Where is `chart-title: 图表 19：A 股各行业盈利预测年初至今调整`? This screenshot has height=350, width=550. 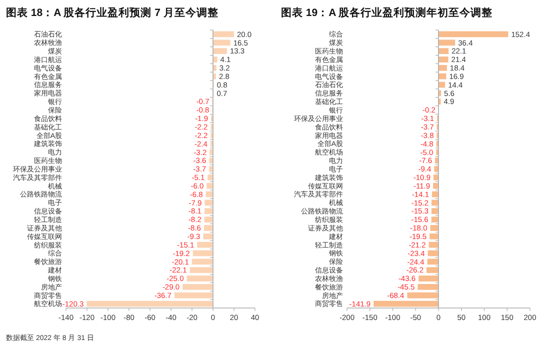
chart-title: 图表 19：A 股各行业盈利预测年初至今调整 is located at coordinates (387, 12).